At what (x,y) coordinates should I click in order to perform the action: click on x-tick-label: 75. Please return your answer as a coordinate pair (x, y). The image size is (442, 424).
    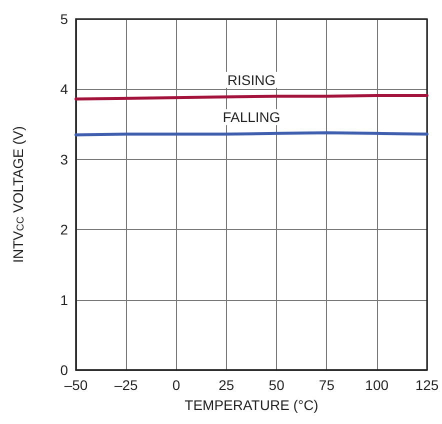
    Looking at the image, I should click on (326, 385).